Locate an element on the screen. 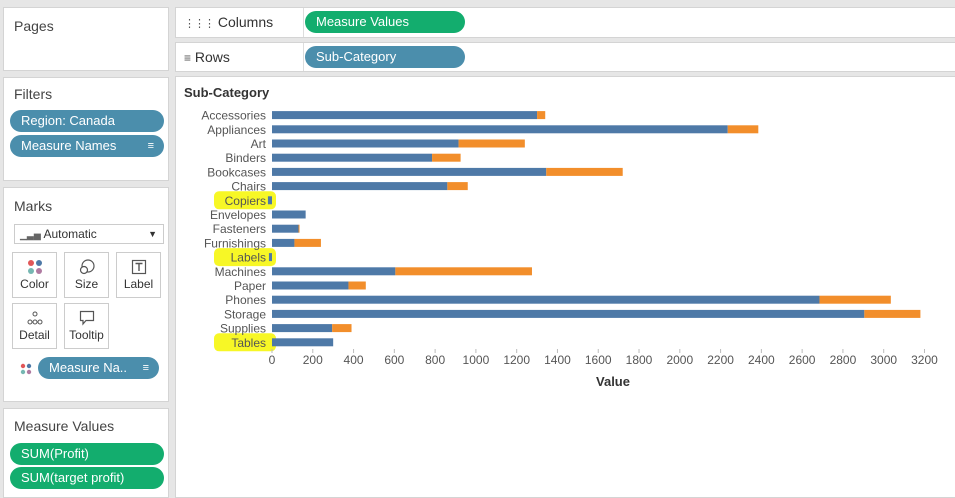 The height and width of the screenshot is (498, 955). category-label-art: Art is located at coordinates (259, 144).